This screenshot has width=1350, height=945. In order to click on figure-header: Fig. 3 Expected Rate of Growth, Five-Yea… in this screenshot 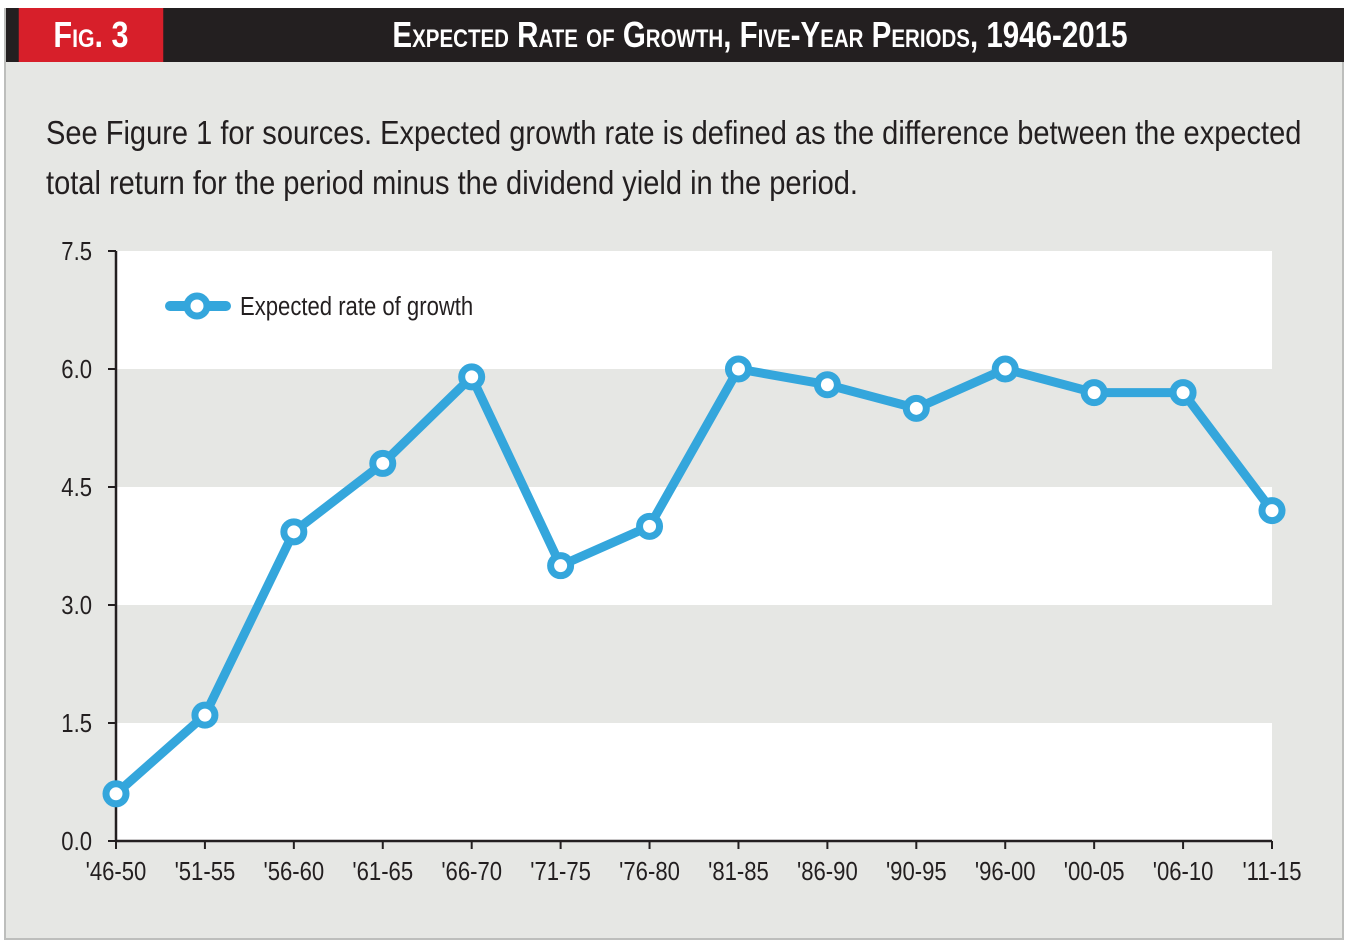, I will do `click(675, 35)`.